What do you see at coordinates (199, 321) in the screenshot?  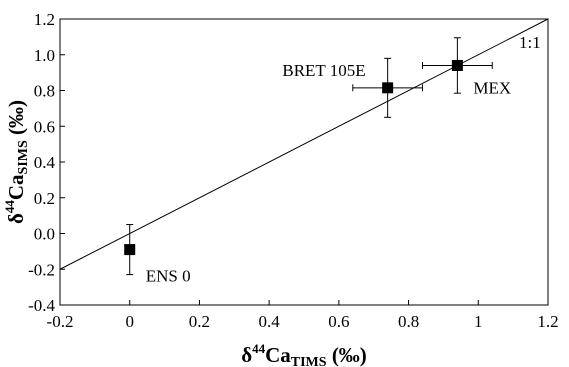 I see `x-tick-label: 0.2` at bounding box center [199, 321].